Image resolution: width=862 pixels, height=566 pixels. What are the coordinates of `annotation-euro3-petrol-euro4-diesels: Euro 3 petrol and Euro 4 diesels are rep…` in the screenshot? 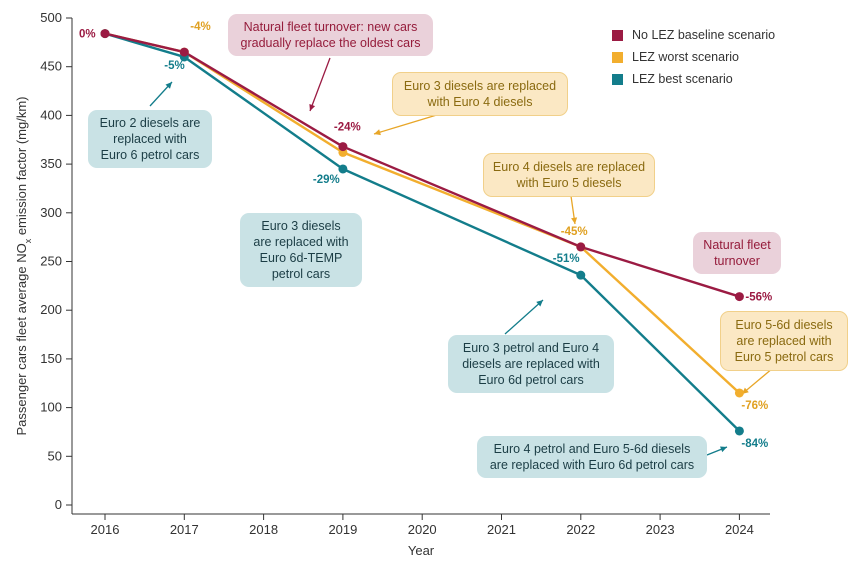 It's located at (531, 364).